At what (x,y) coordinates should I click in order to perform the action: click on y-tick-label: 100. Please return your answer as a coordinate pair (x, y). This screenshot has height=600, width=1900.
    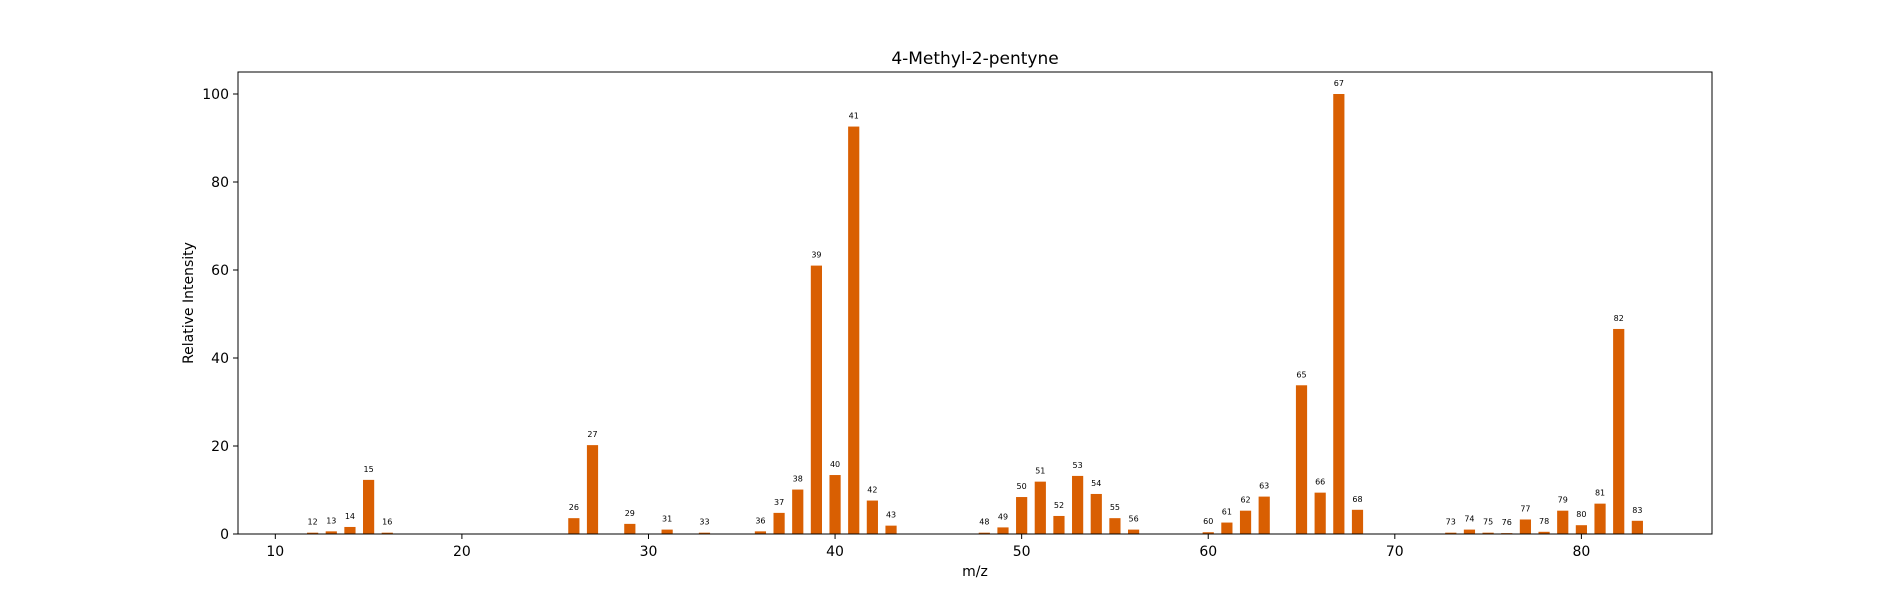
    Looking at the image, I should click on (215, 95).